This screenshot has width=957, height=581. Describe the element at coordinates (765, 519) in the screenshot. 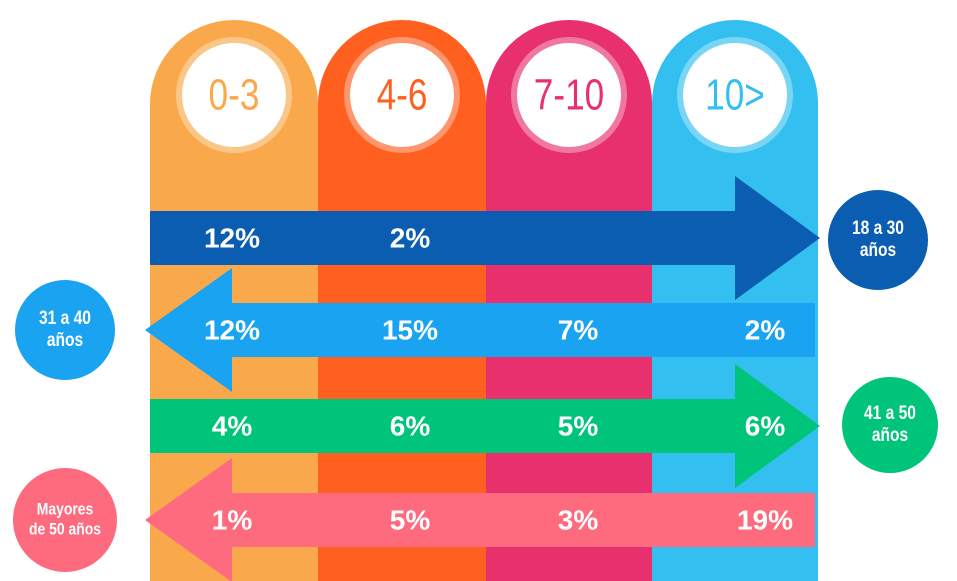

I see `cell-value: 19%` at that location.